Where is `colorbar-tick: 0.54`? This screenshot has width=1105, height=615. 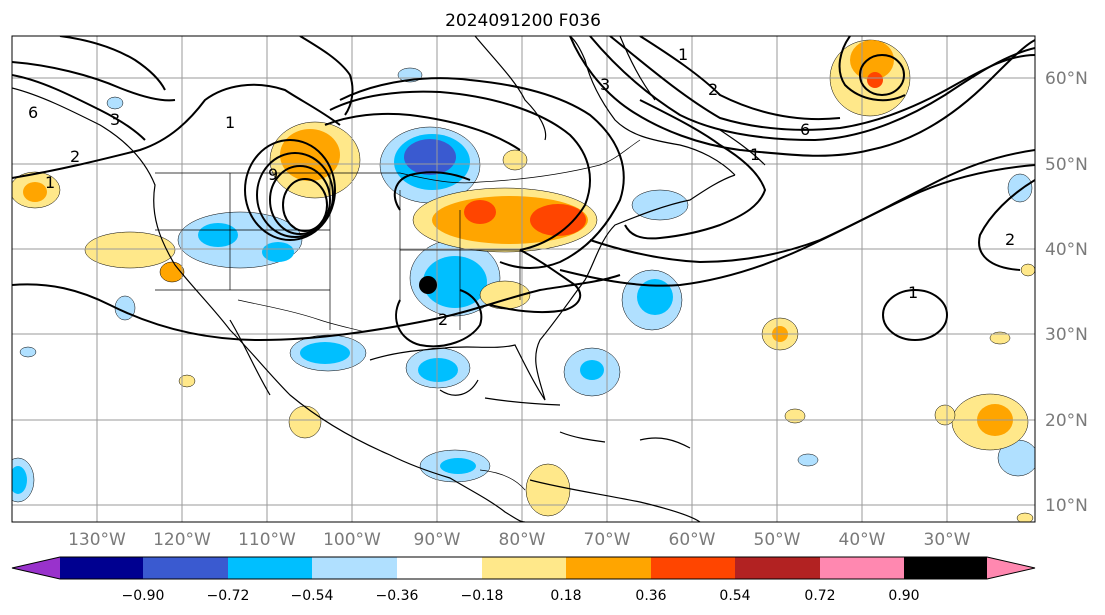
colorbar-tick: 0.54 is located at coordinates (734, 596).